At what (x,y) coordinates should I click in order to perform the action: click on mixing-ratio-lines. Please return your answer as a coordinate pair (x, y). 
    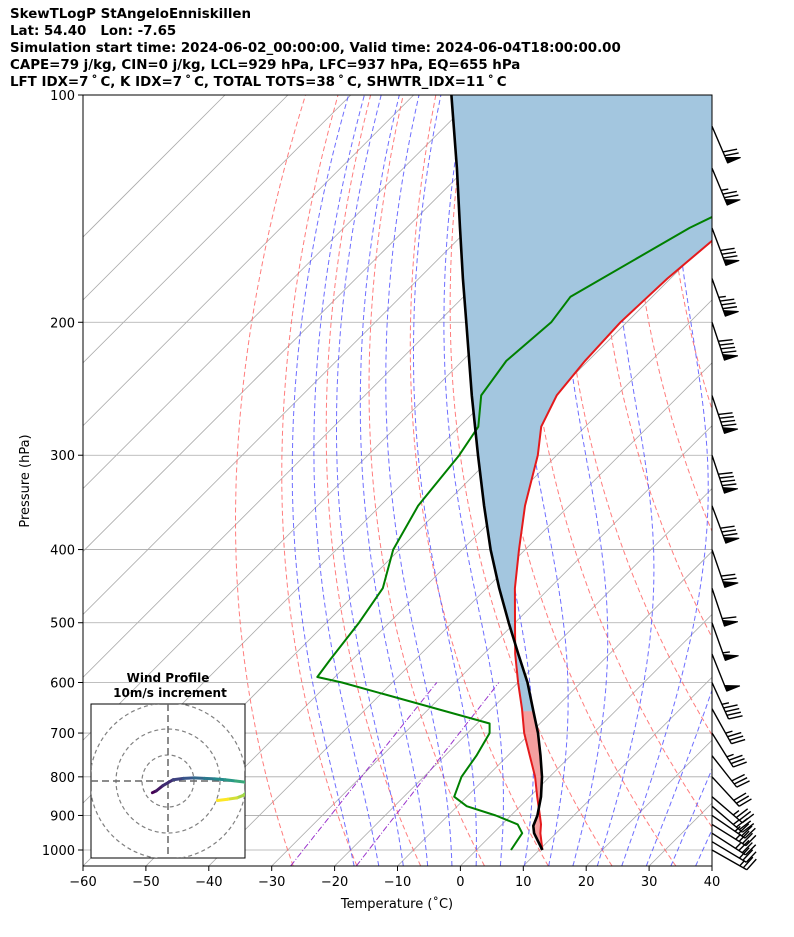
    Looking at the image, I should click on (395, 774).